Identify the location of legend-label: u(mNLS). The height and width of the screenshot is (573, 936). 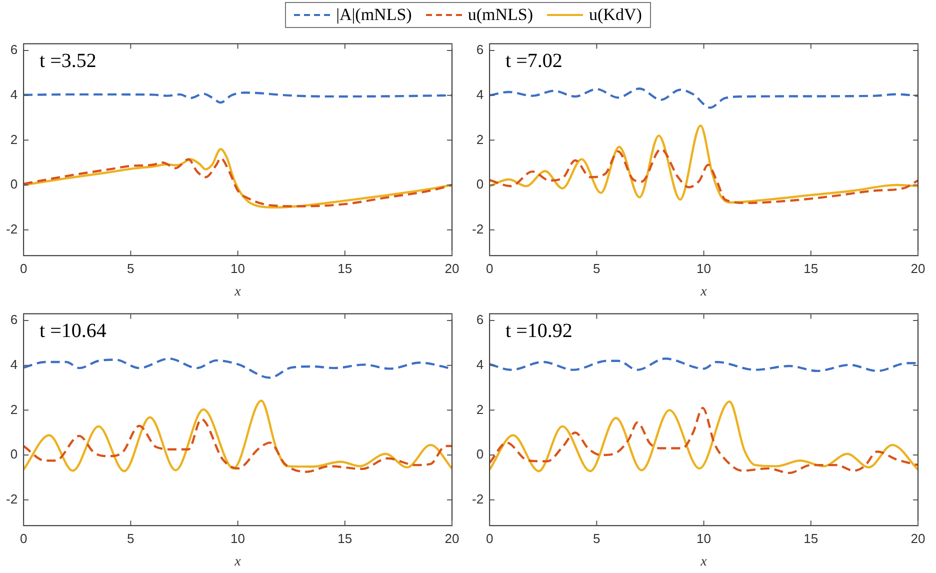
(501, 15).